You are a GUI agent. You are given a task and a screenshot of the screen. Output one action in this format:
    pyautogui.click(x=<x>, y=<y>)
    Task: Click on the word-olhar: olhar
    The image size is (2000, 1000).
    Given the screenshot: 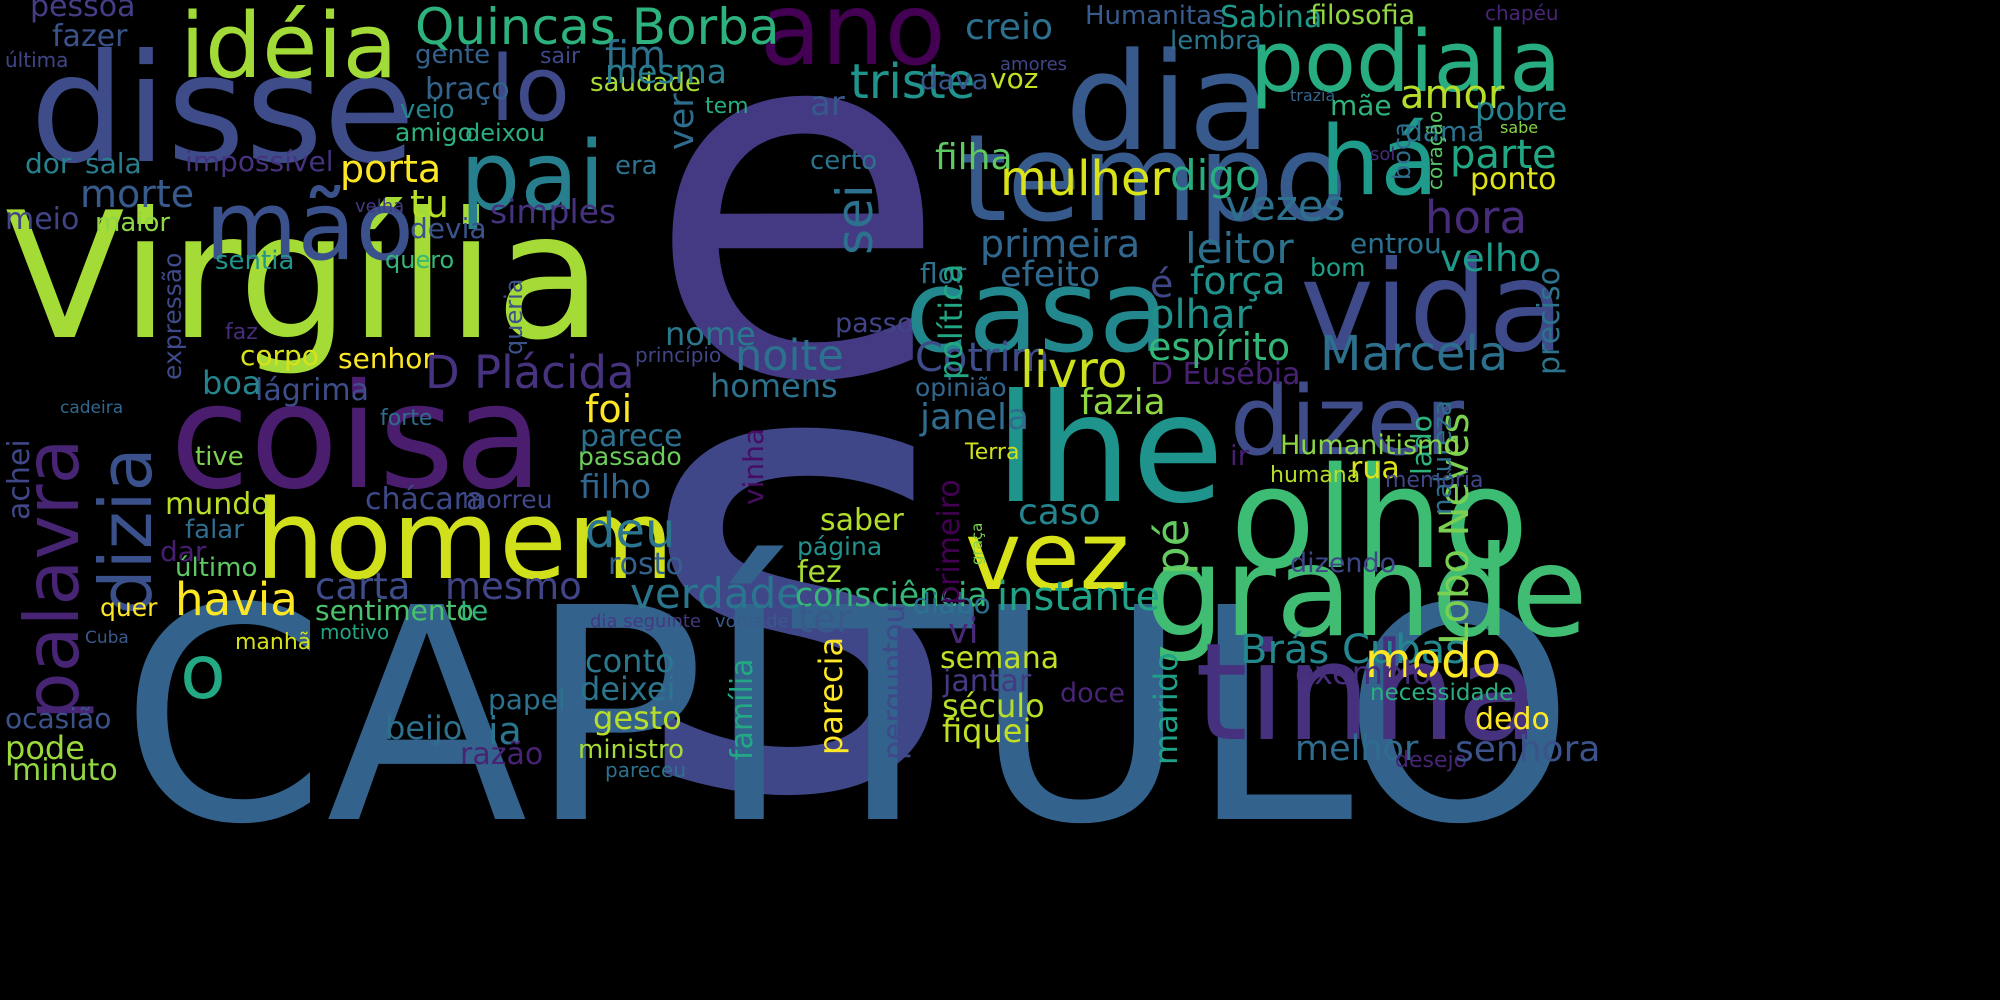 What is the action you would take?
    pyautogui.click(x=1201, y=315)
    